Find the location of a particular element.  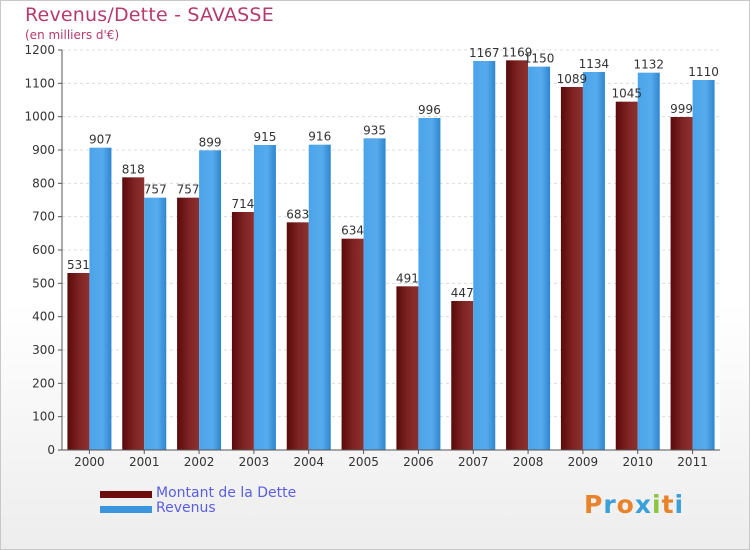

data-label-debt-2006: 491 is located at coordinates (407, 278).